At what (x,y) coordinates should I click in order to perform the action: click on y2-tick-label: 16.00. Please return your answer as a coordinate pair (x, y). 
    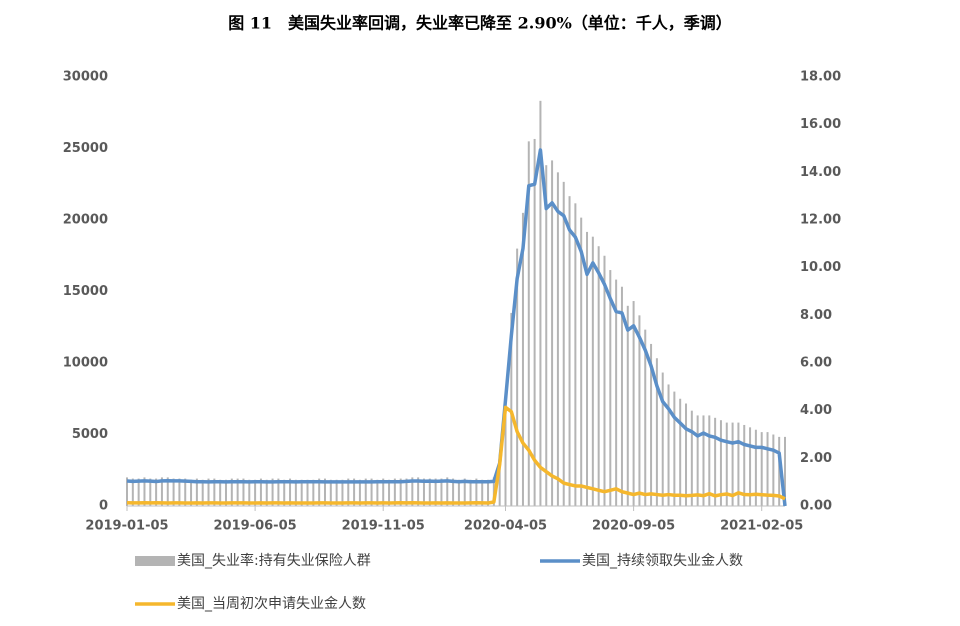
    Looking at the image, I should click on (820, 124).